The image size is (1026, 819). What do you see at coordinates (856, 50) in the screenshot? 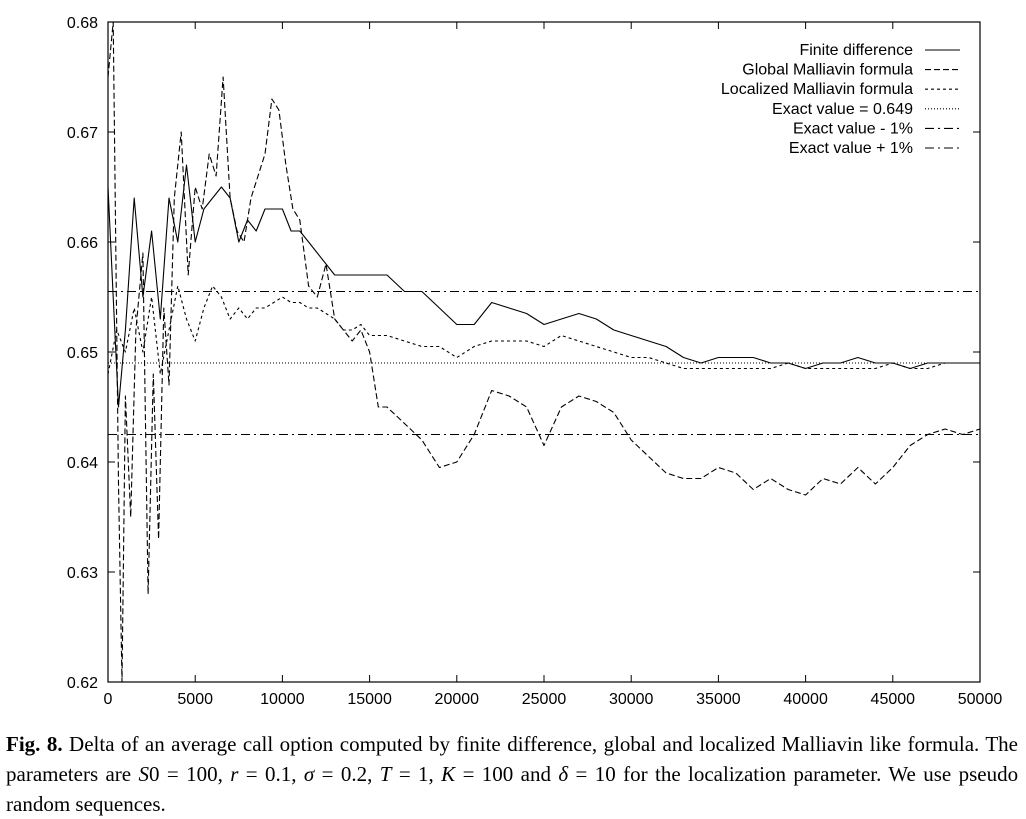
I see `legend-label-1: Finite difference` at bounding box center [856, 50].